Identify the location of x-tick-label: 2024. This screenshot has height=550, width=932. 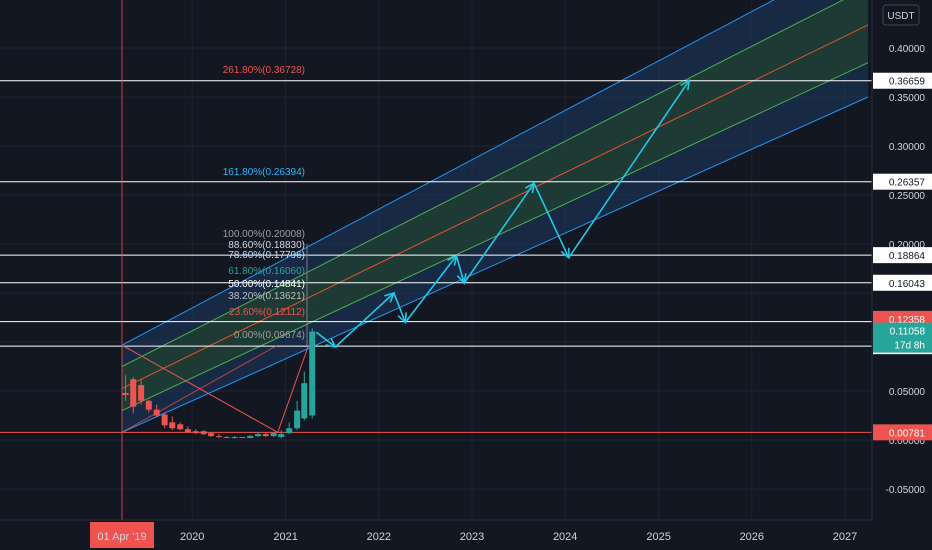
(565, 537).